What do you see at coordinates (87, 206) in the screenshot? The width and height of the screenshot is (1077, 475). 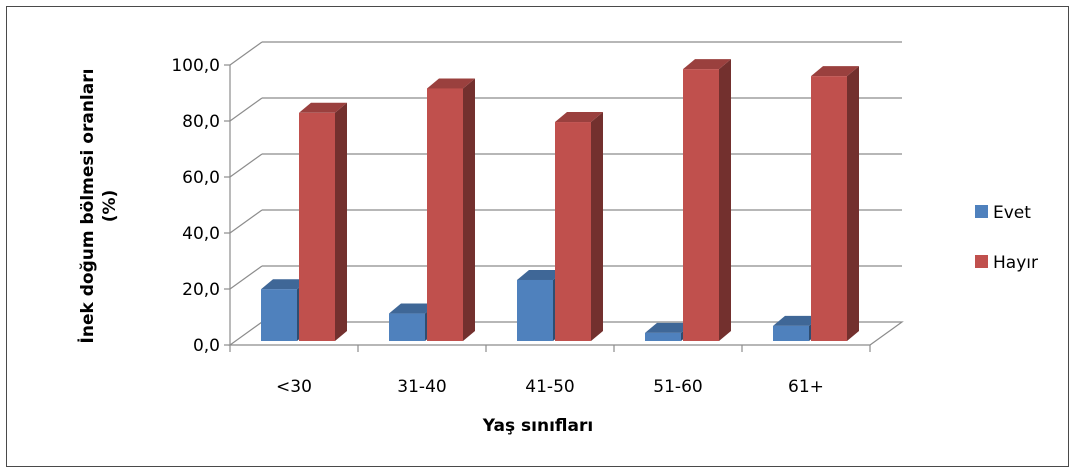 I see `y-axis-title-line1: İnek doğum bölmesi oranları` at bounding box center [87, 206].